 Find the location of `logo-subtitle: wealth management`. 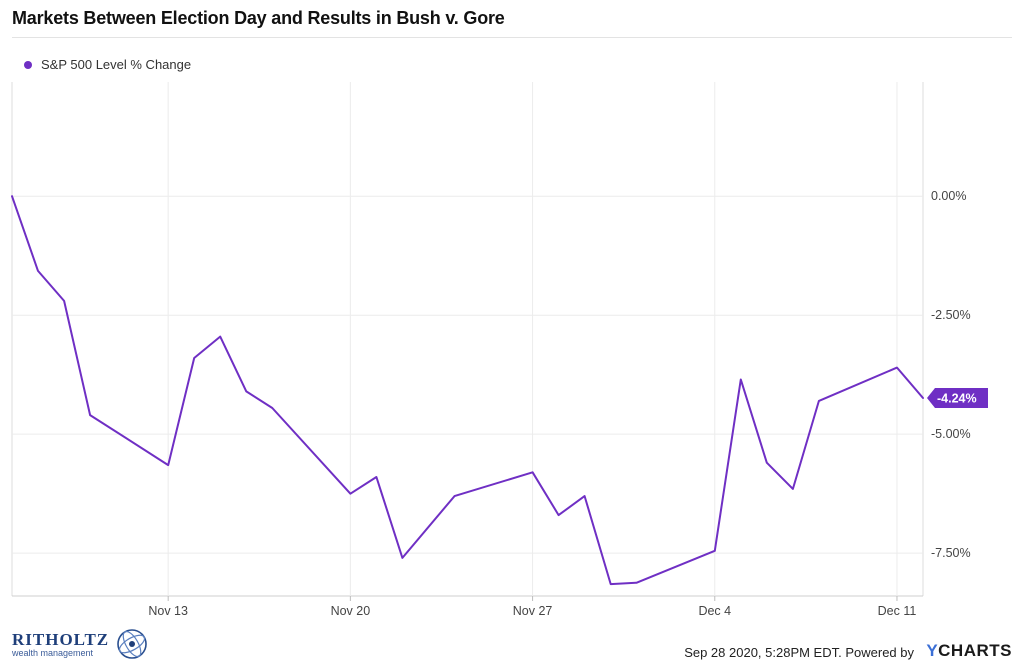

logo-subtitle: wealth management is located at coordinates (53, 652).